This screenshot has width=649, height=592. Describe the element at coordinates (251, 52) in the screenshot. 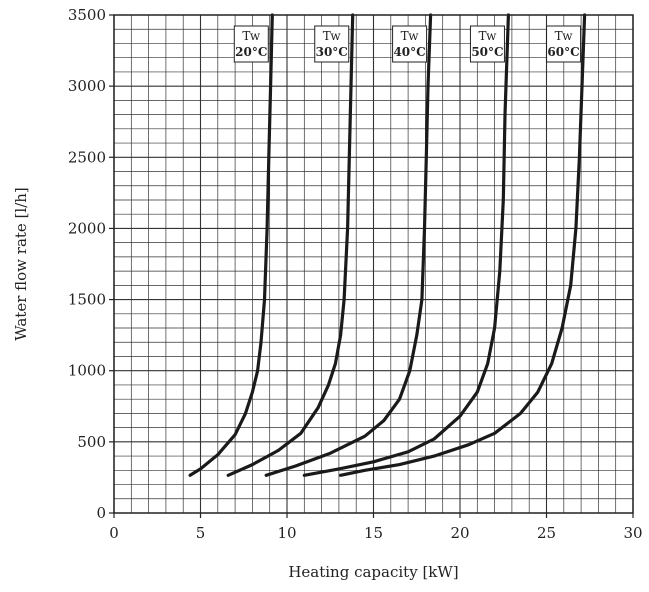

I see `series-label-temp: 20°C` at that location.